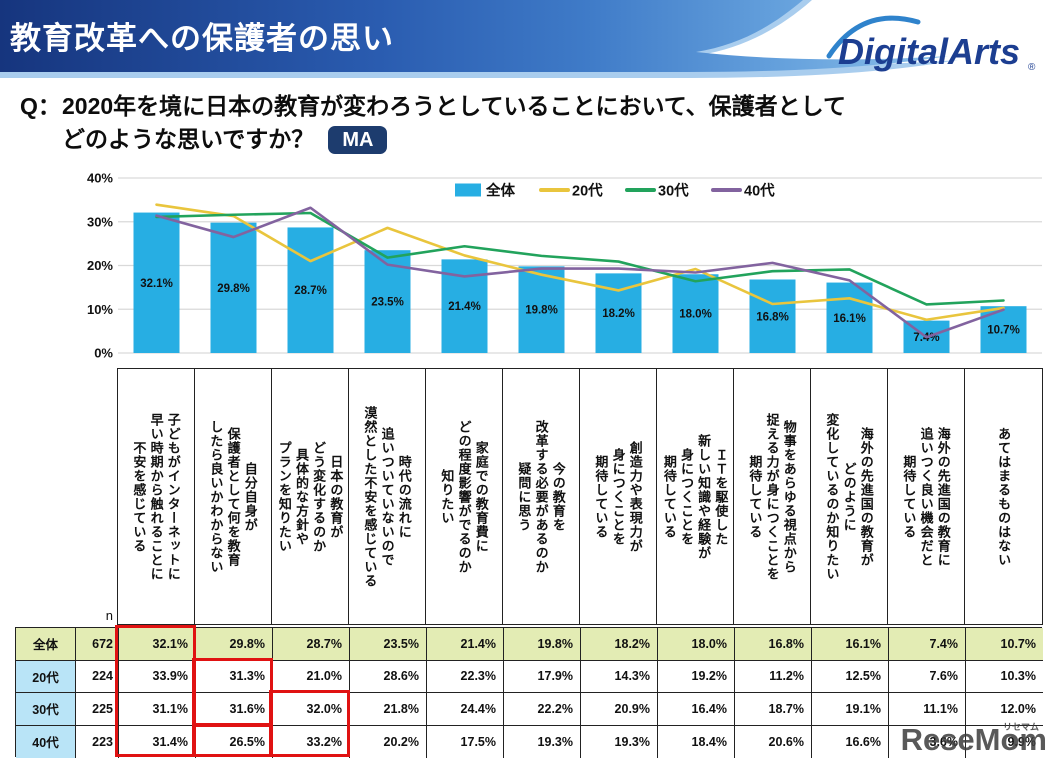 The height and width of the screenshot is (758, 1049). I want to click on category-label: 物事をあらゆる視点から 捉える力が身につくことを 期待している, so click(772, 496).